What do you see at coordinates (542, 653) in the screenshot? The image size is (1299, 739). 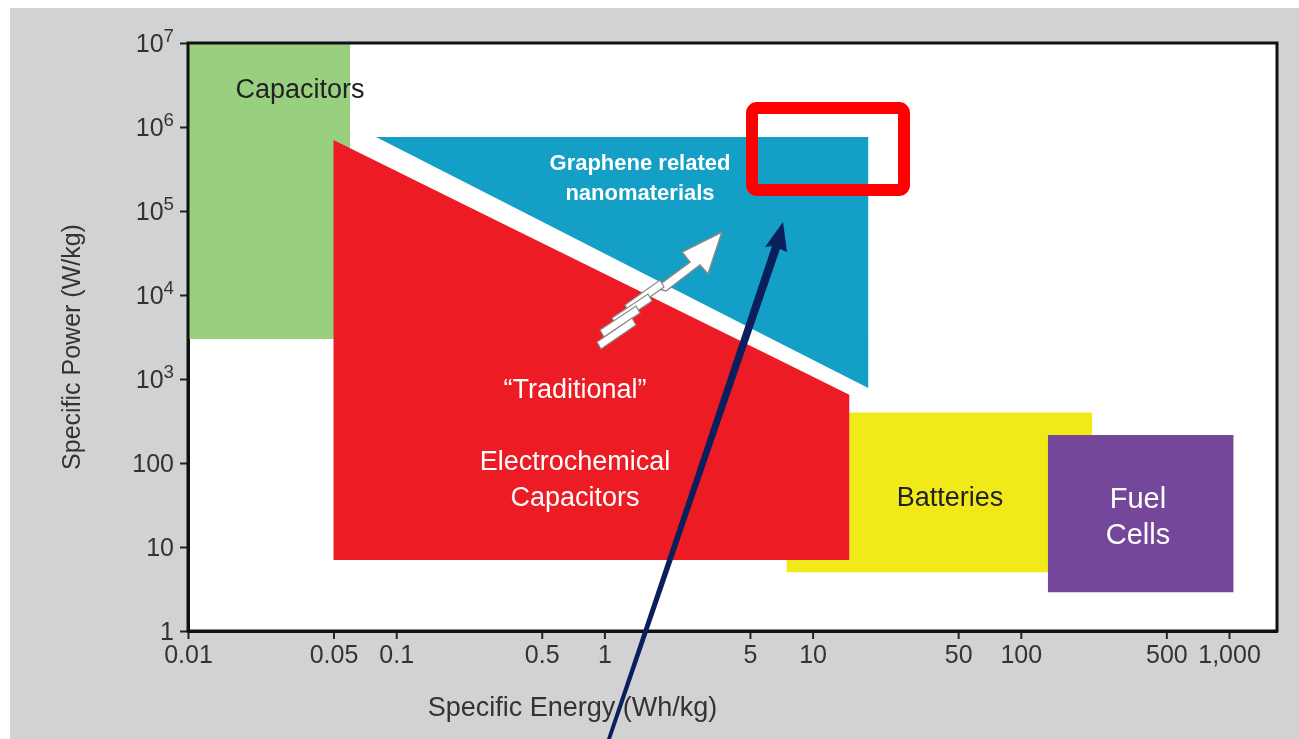 I see `x-tick-label: 0.5` at bounding box center [542, 653].